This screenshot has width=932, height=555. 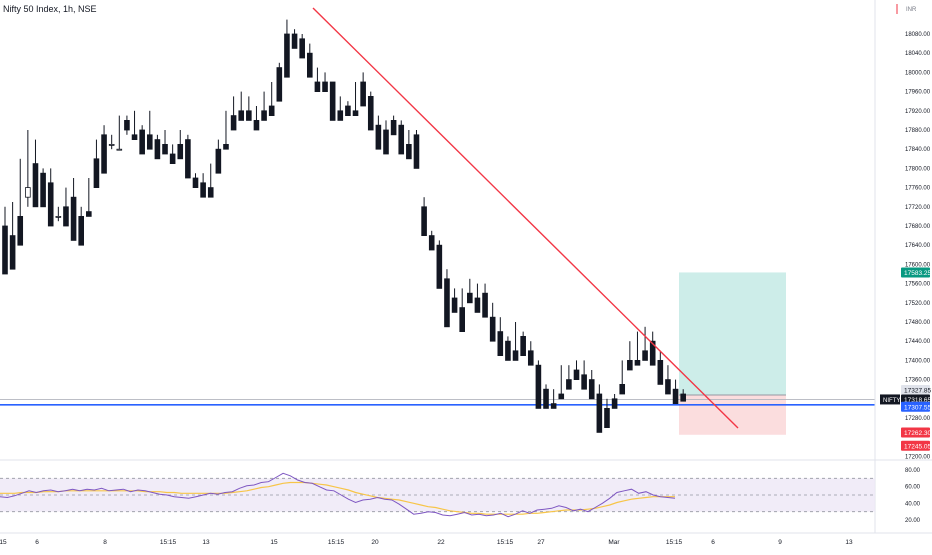 I want to click on rsi-line, so click(x=338, y=495).